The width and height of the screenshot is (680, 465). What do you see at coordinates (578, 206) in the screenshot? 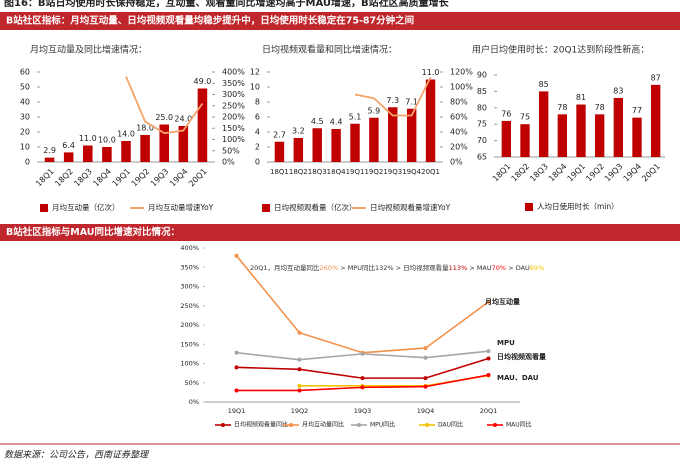
I see `legend-label: 人均日使用时长（min）` at bounding box center [578, 206].